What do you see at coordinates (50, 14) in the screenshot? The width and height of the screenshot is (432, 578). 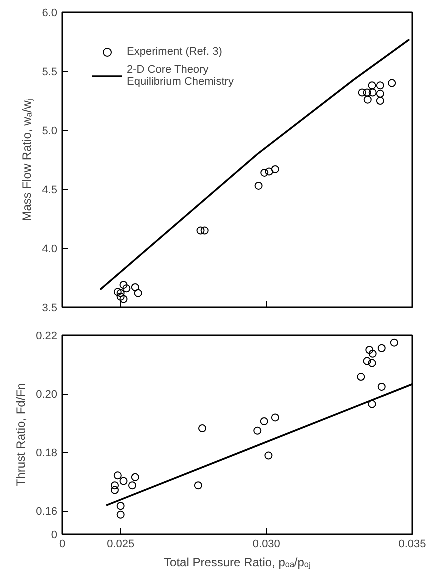 I see `y-tick-label: 6.0` at bounding box center [50, 14].